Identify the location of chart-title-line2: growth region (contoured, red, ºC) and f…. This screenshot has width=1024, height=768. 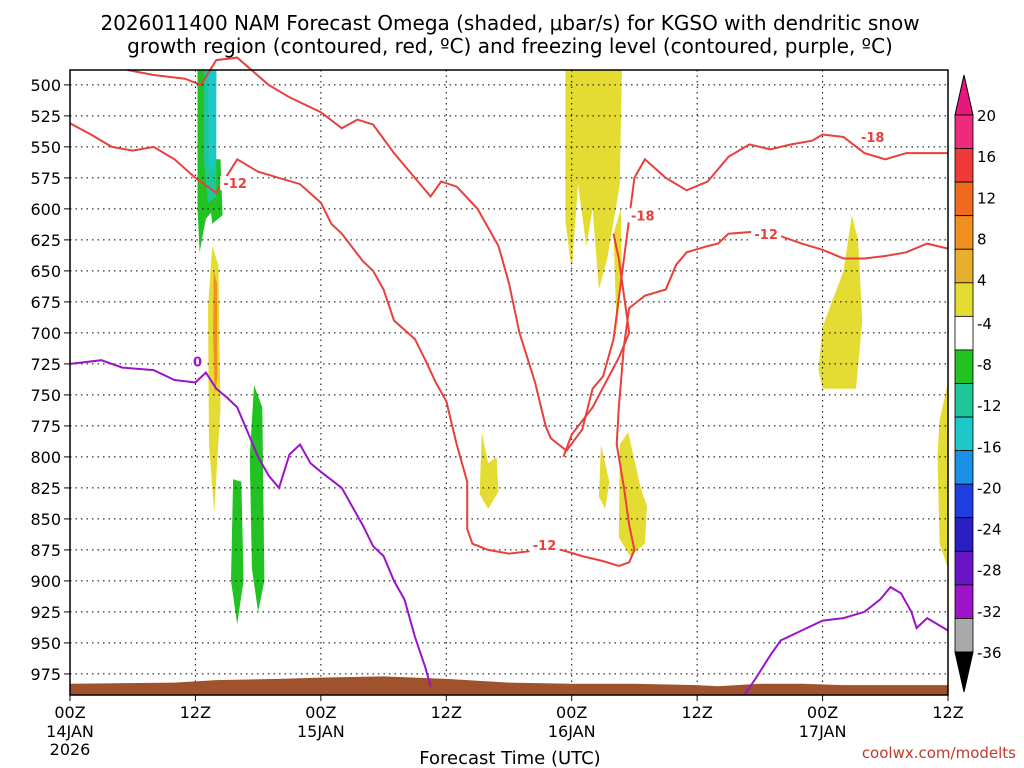
(510, 46).